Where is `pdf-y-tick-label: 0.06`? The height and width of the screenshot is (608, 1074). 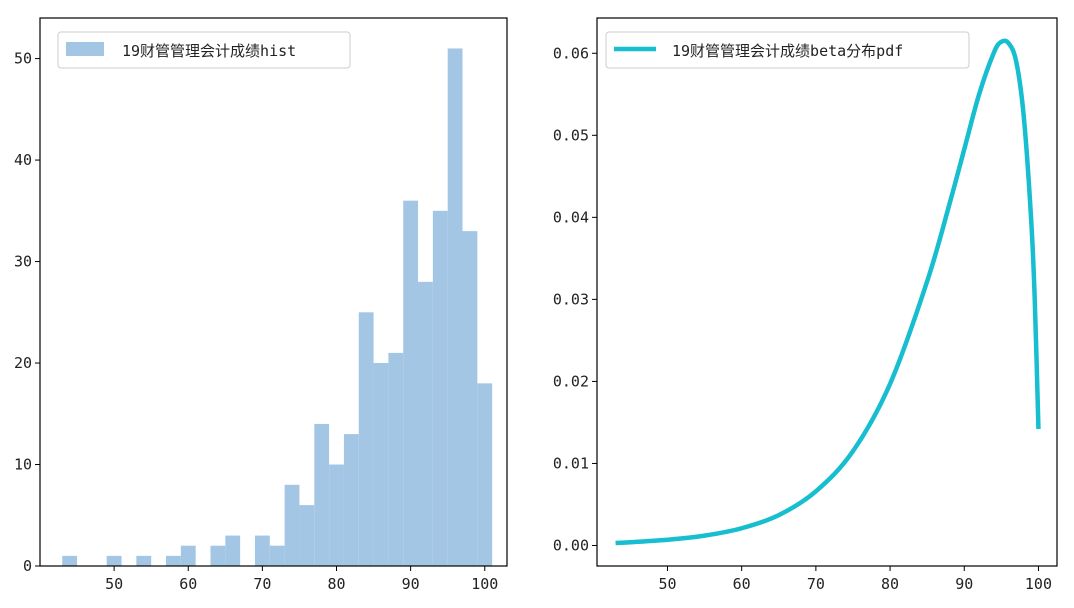 pdf-y-tick-label: 0.06 is located at coordinates (571, 53).